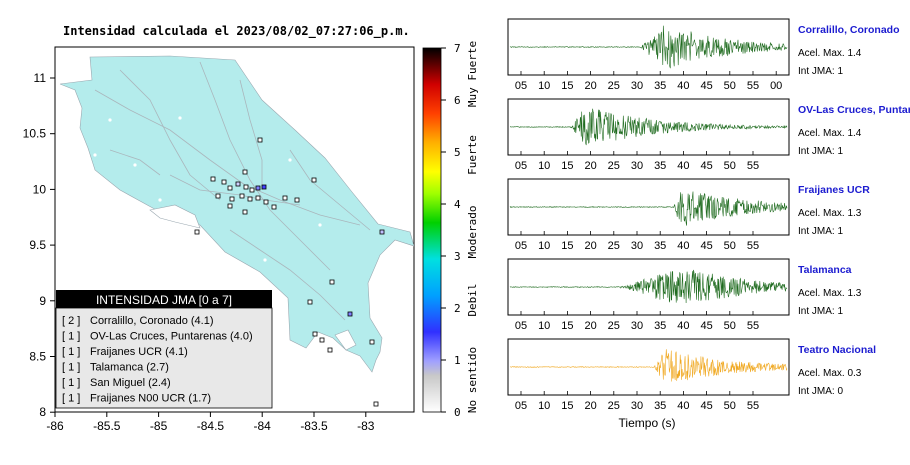 This screenshot has height=465, width=910. I want to click on map-x-tick-label: -84.5, so click(211, 426).